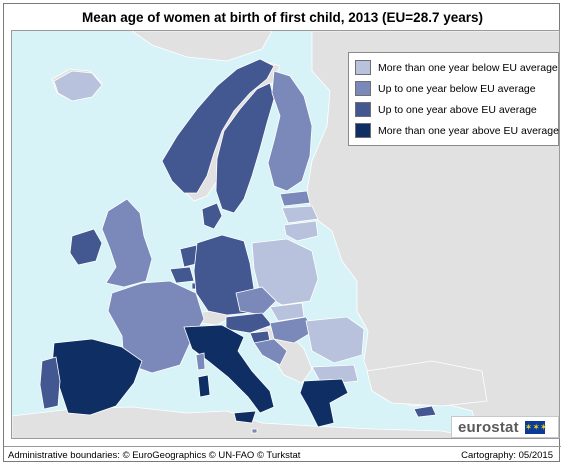 The image size is (563, 465). I want to click on country-ireland, so click(86, 247).